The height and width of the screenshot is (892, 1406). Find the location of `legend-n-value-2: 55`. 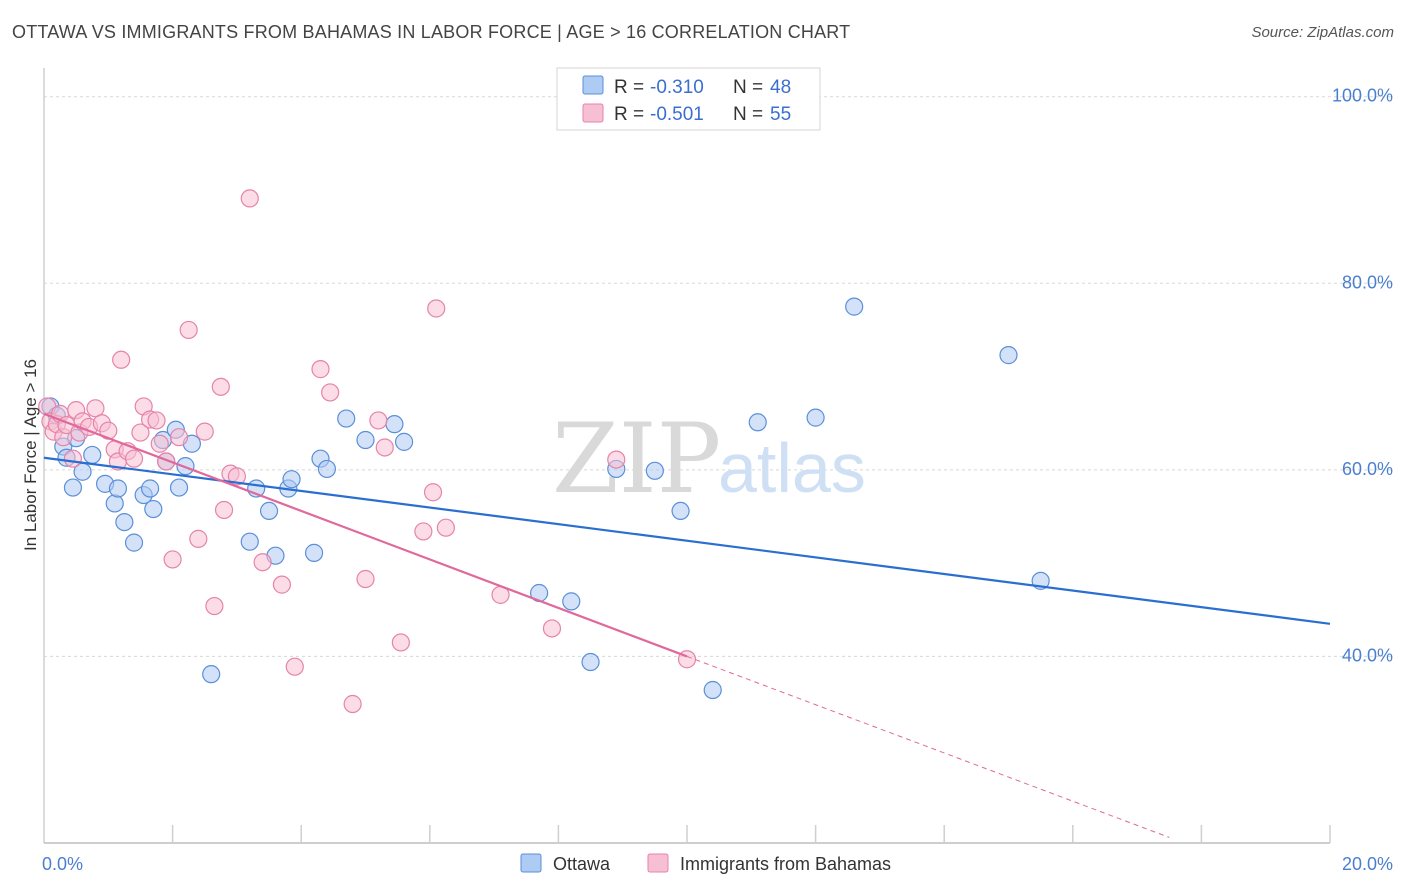

legend-n-value-2: 55 is located at coordinates (780, 114).